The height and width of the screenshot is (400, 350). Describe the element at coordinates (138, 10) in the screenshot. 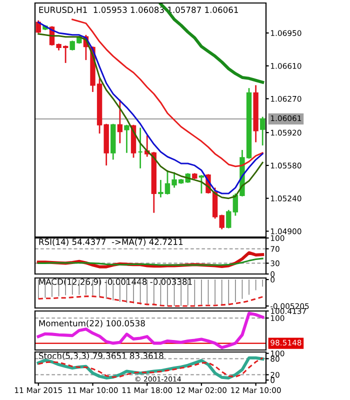

I see `chart-title: EURUSD,H1 1.05953 1.06083 1.05787 1.06061` at that location.